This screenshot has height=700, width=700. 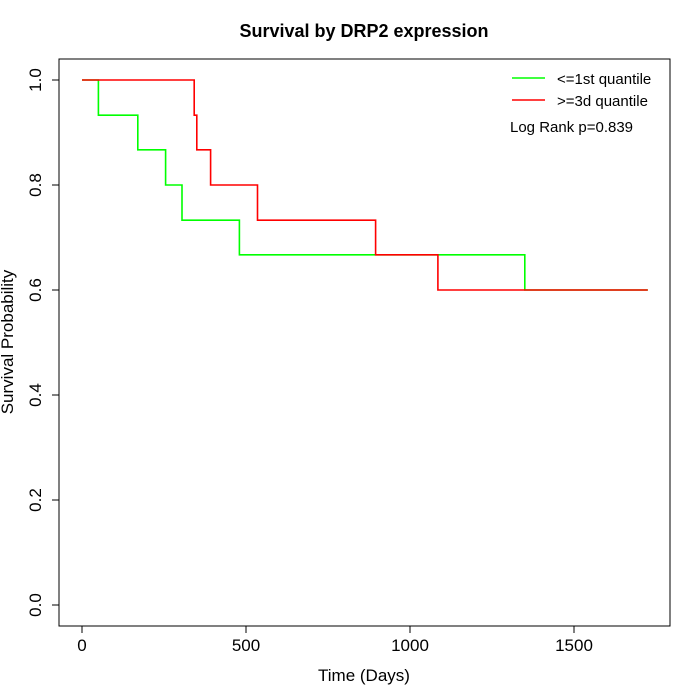 I want to click on y-axis-label: Survival Probability, so click(x=8, y=341).